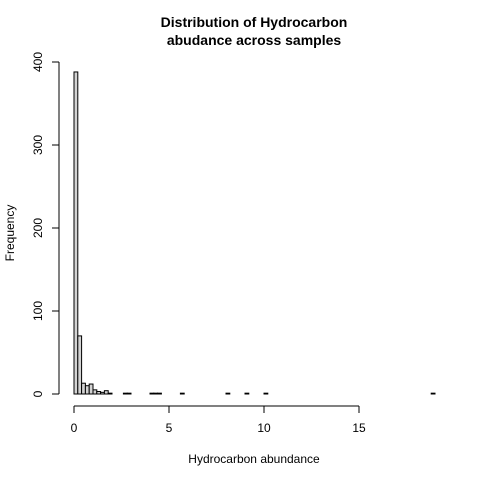  What do you see at coordinates (38, 311) in the screenshot?
I see `y-axis-tick-label: 100` at bounding box center [38, 311].